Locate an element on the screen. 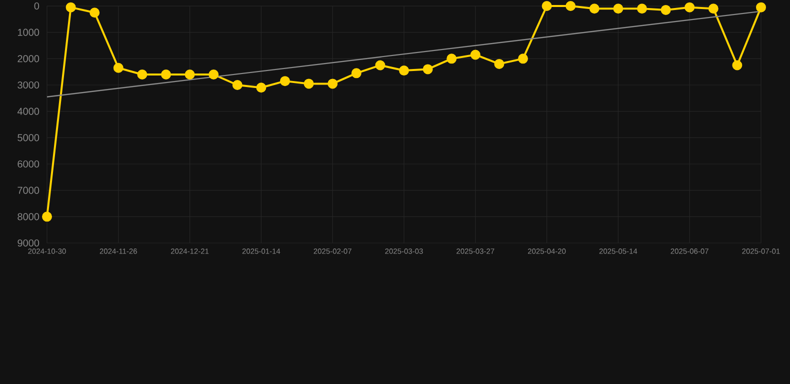 The width and height of the screenshot is (790, 384). y-tick-label: 7000 is located at coordinates (29, 190).